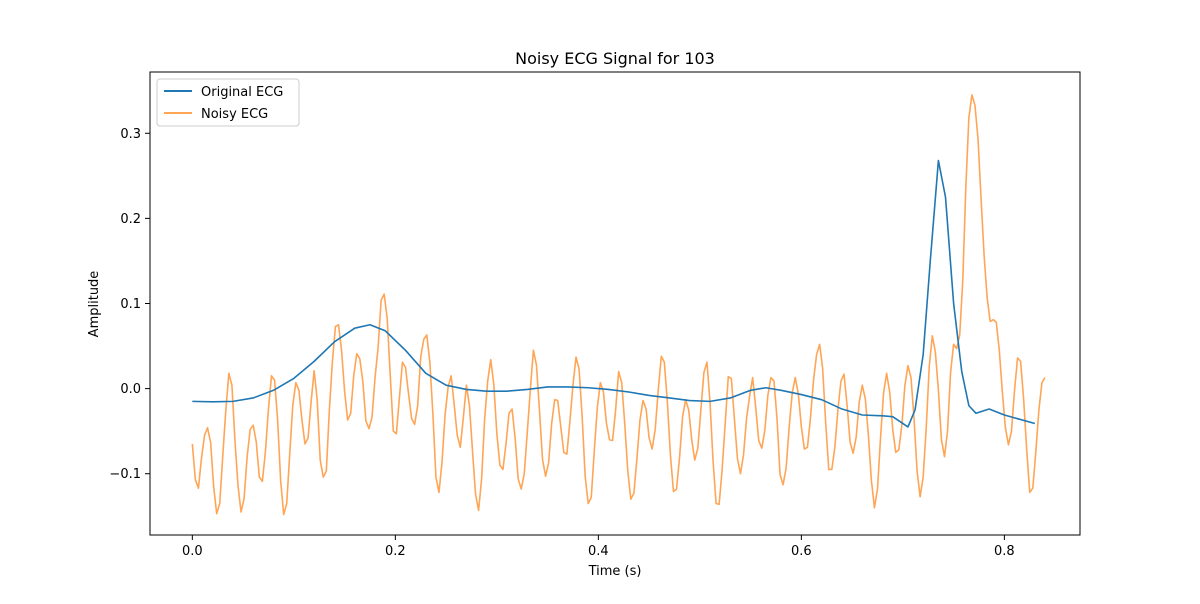  I want to click on y-tick-label: 0.0, so click(130, 389).